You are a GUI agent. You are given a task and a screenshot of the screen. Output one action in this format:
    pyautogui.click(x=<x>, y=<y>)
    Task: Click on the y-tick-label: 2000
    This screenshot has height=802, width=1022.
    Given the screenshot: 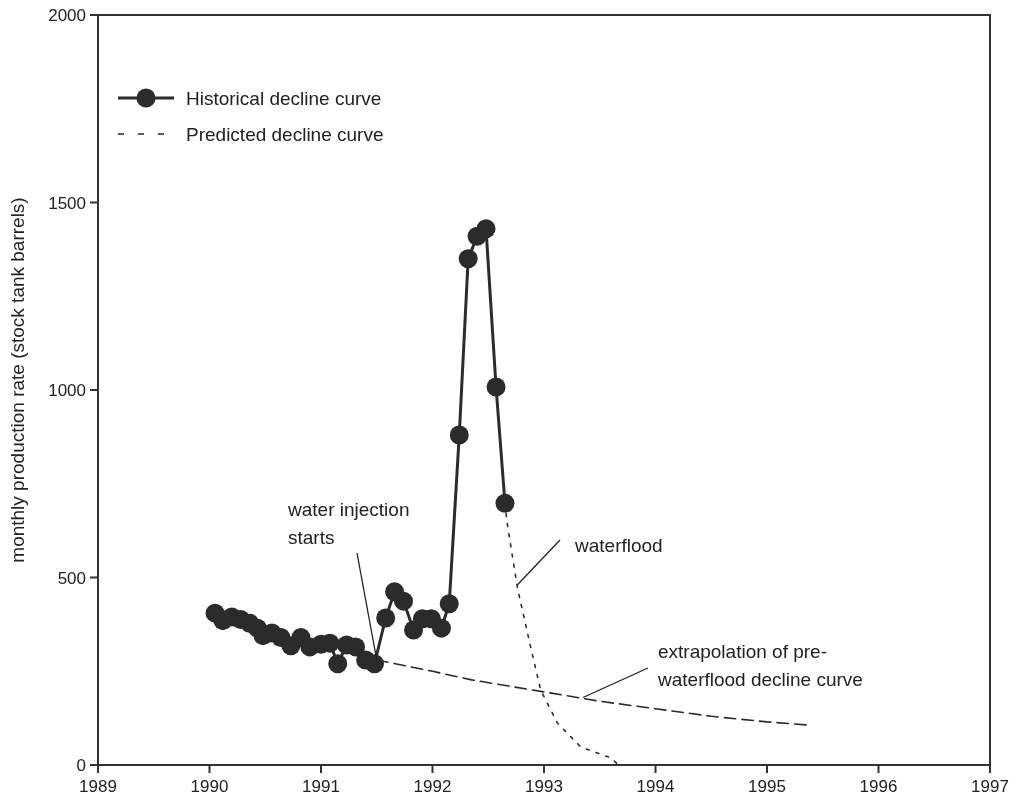 What is the action you would take?
    pyautogui.click(x=67, y=15)
    